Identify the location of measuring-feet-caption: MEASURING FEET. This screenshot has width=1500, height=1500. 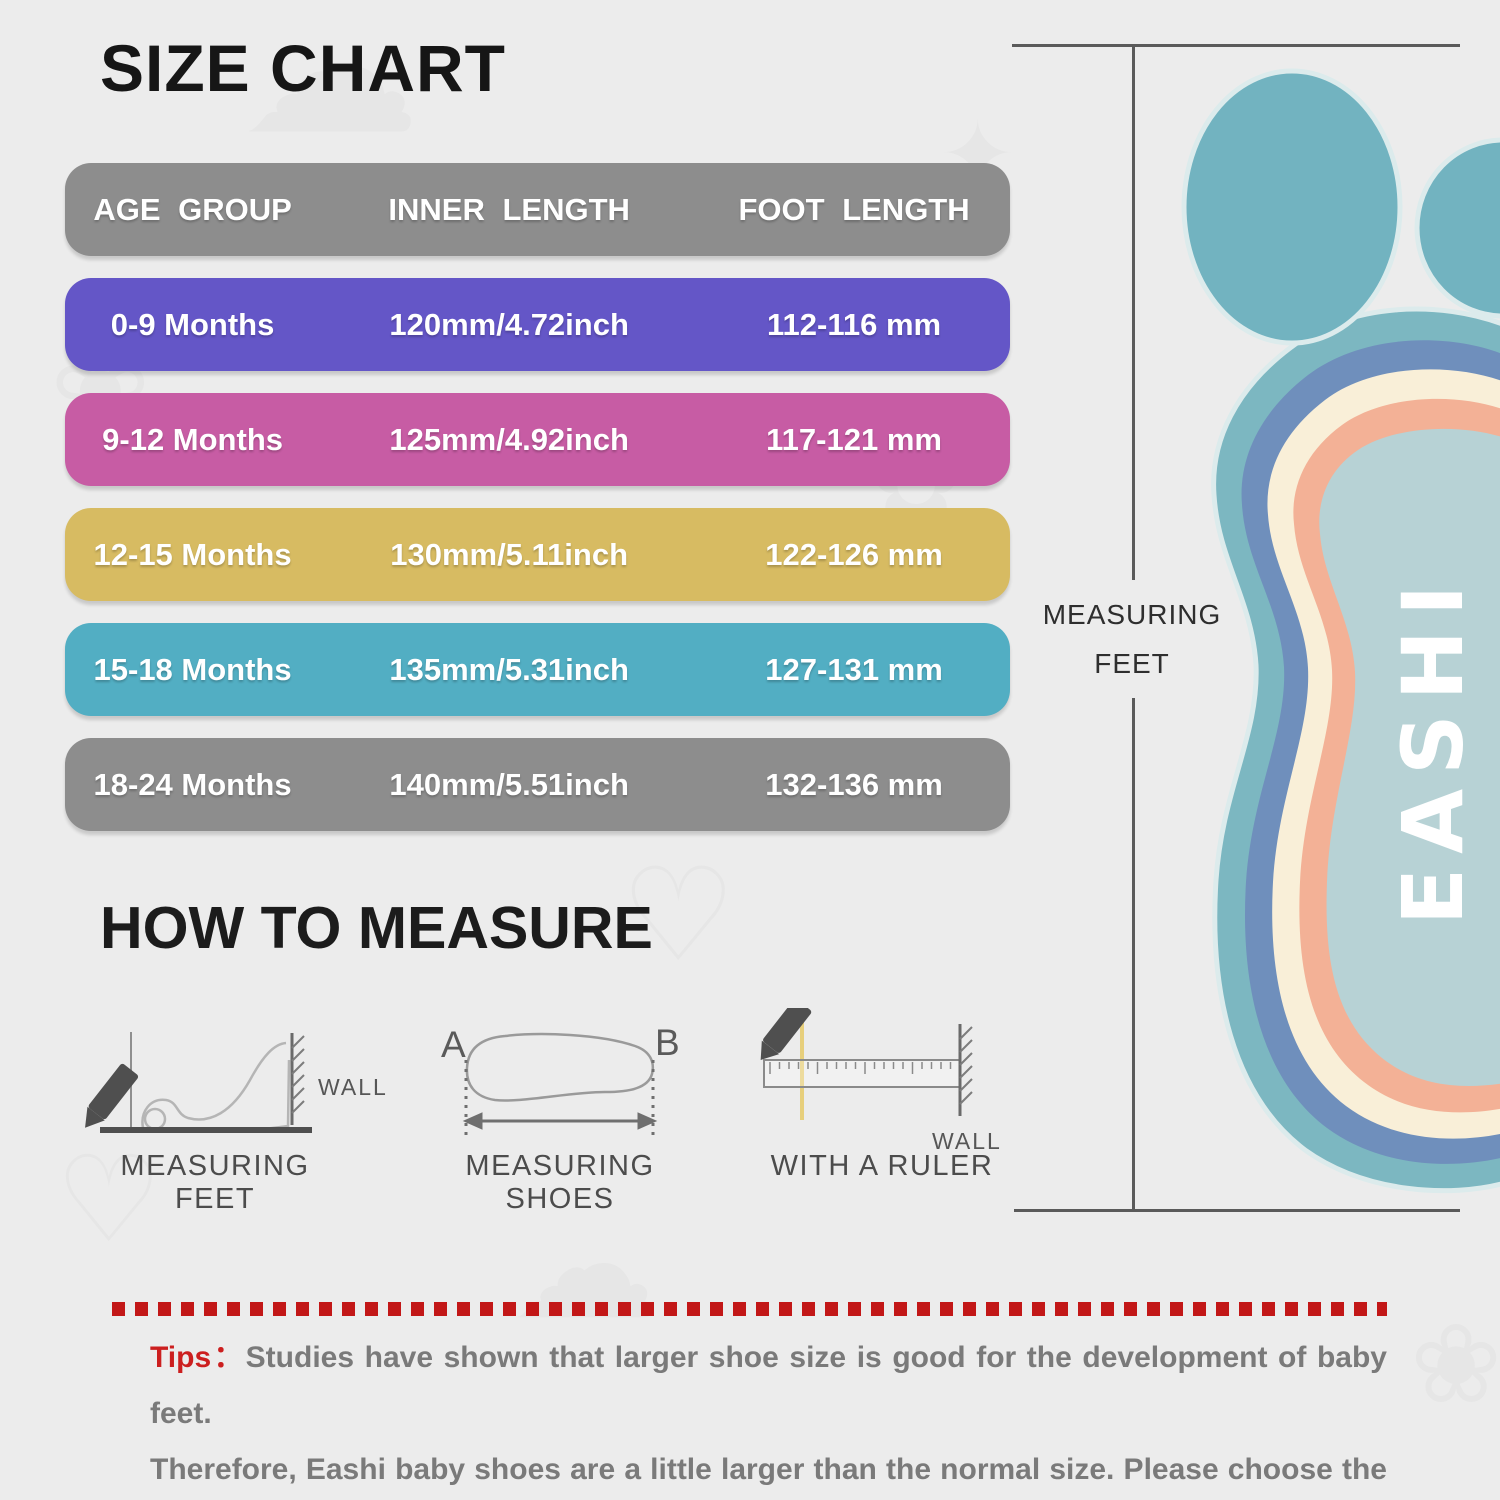
(215, 1182).